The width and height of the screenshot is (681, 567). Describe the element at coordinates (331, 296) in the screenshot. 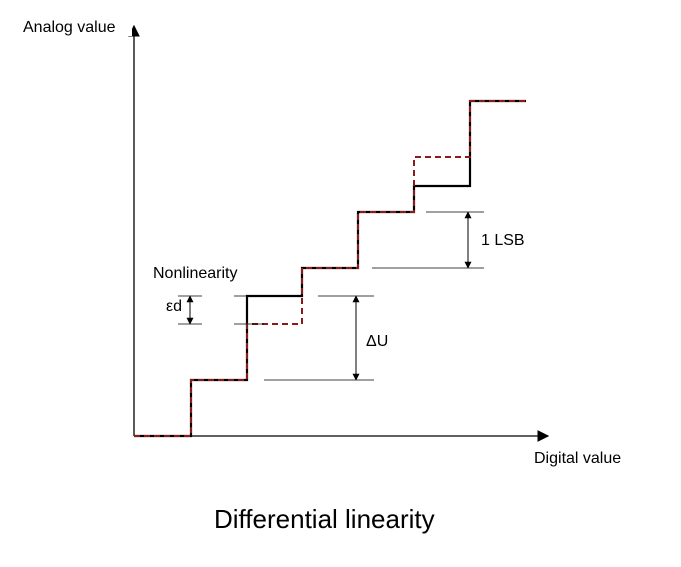

I see `reference-lines` at that location.